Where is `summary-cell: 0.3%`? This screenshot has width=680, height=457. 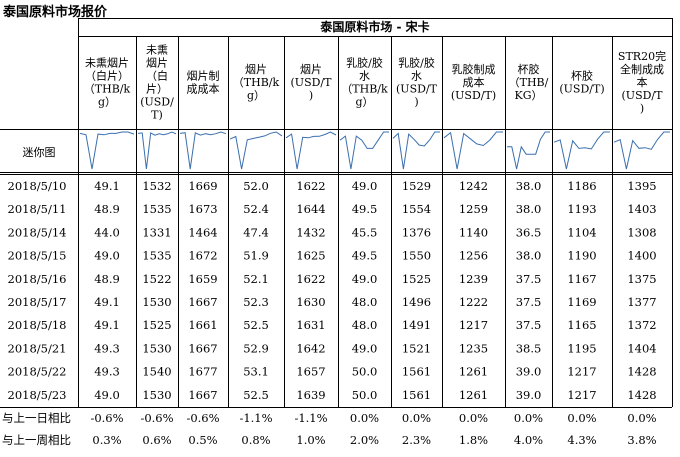 summary-cell: 0.3% is located at coordinates (106, 440).